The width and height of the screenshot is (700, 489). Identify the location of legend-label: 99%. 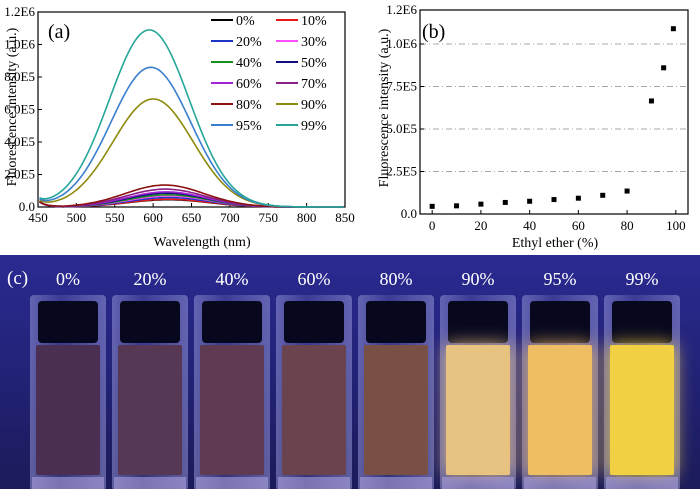
(314, 126).